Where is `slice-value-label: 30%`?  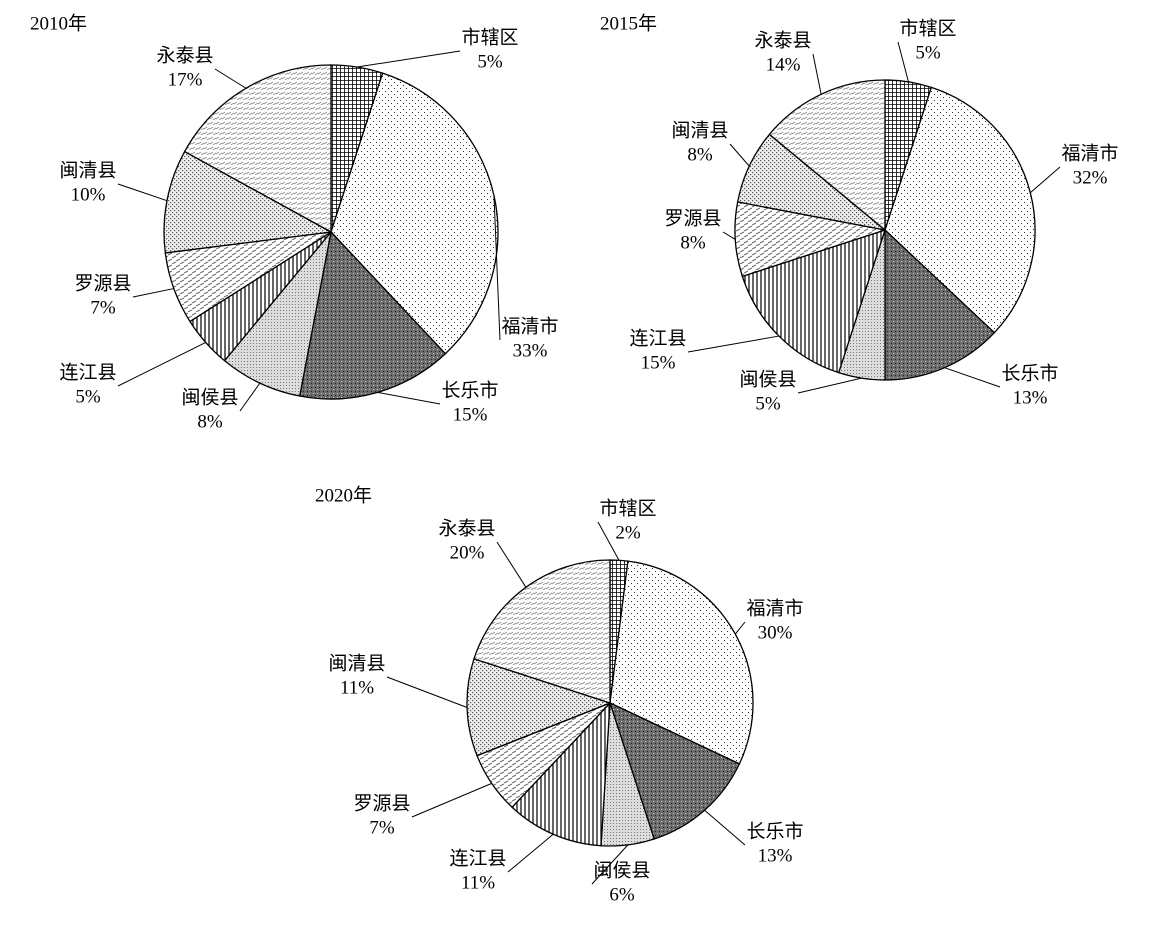
slice-value-label: 30% is located at coordinates (775, 632).